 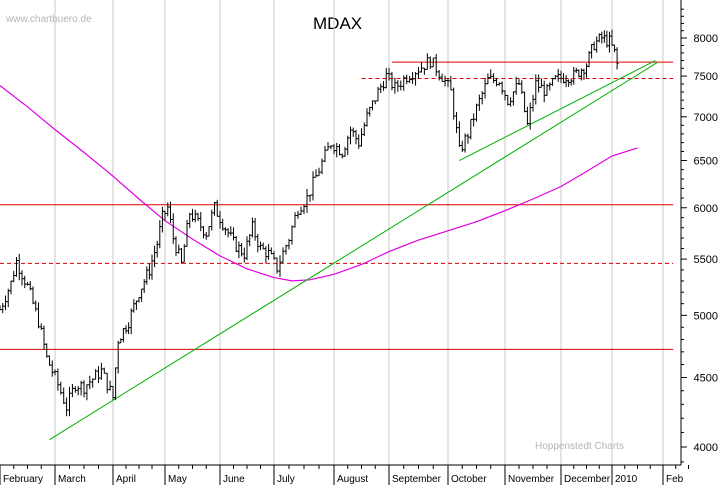 What do you see at coordinates (587, 479) in the screenshot?
I see `x-month-label: December` at bounding box center [587, 479].